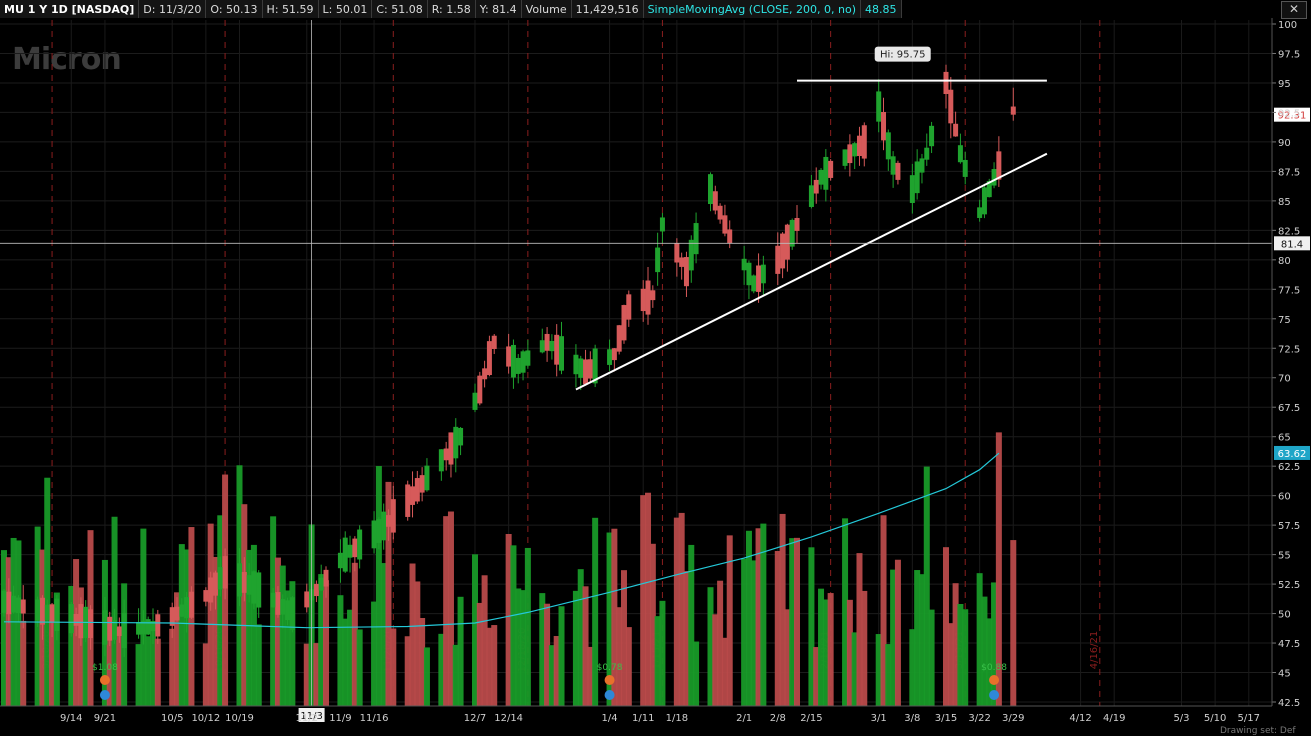 The width and height of the screenshot is (1311, 736). Describe the element at coordinates (1181, 718) in the screenshot. I see `x-tick-label: 5/3` at that location.